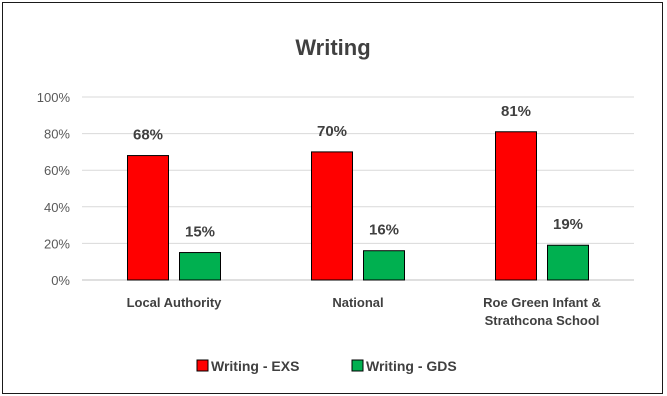  I want to click on data-label: 81%, so click(516, 111).